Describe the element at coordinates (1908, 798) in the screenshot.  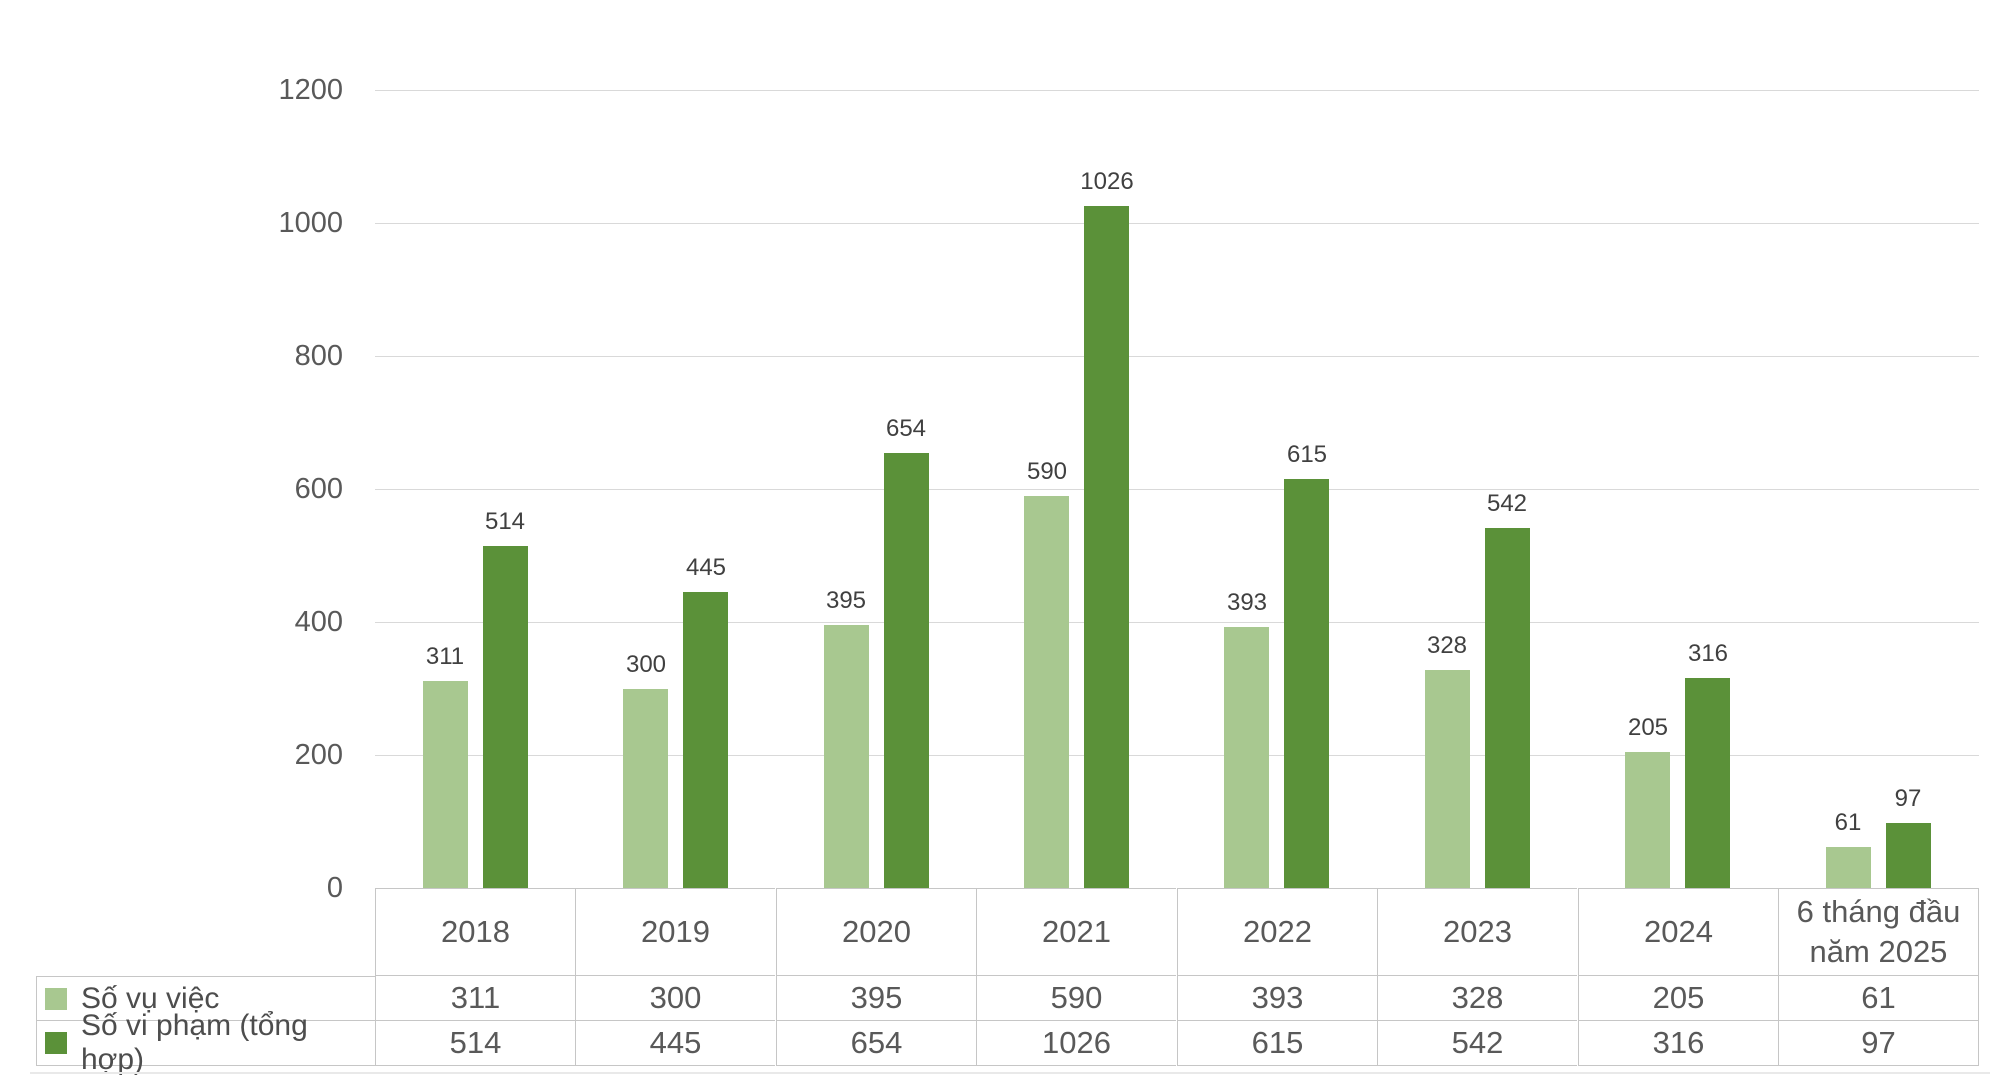
I see `bar-value-label: 97` at that location.